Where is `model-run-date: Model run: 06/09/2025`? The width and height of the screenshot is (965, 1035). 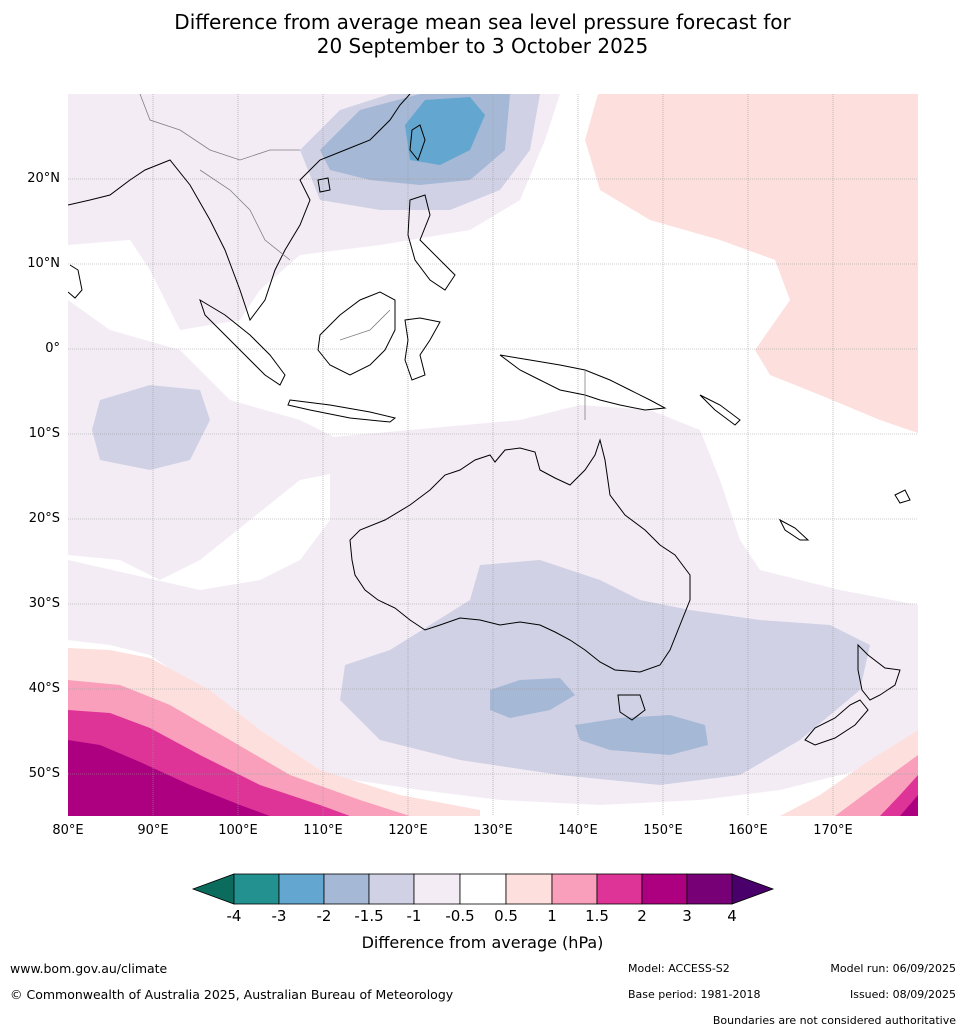 model-run-date: Model run: 06/09/2025 is located at coordinates (893, 968).